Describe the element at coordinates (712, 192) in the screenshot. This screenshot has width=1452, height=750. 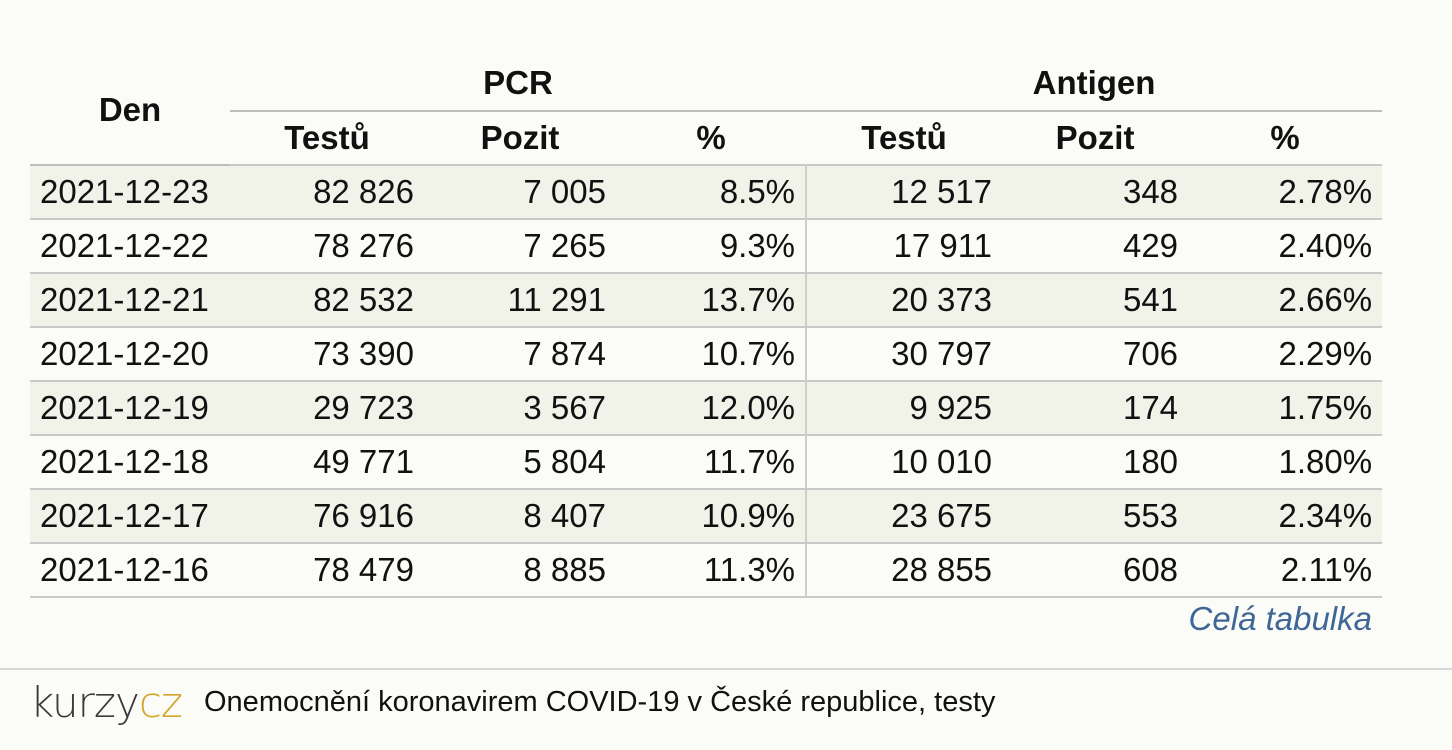
I see `cell-pcr-pct: 8.5%` at that location.